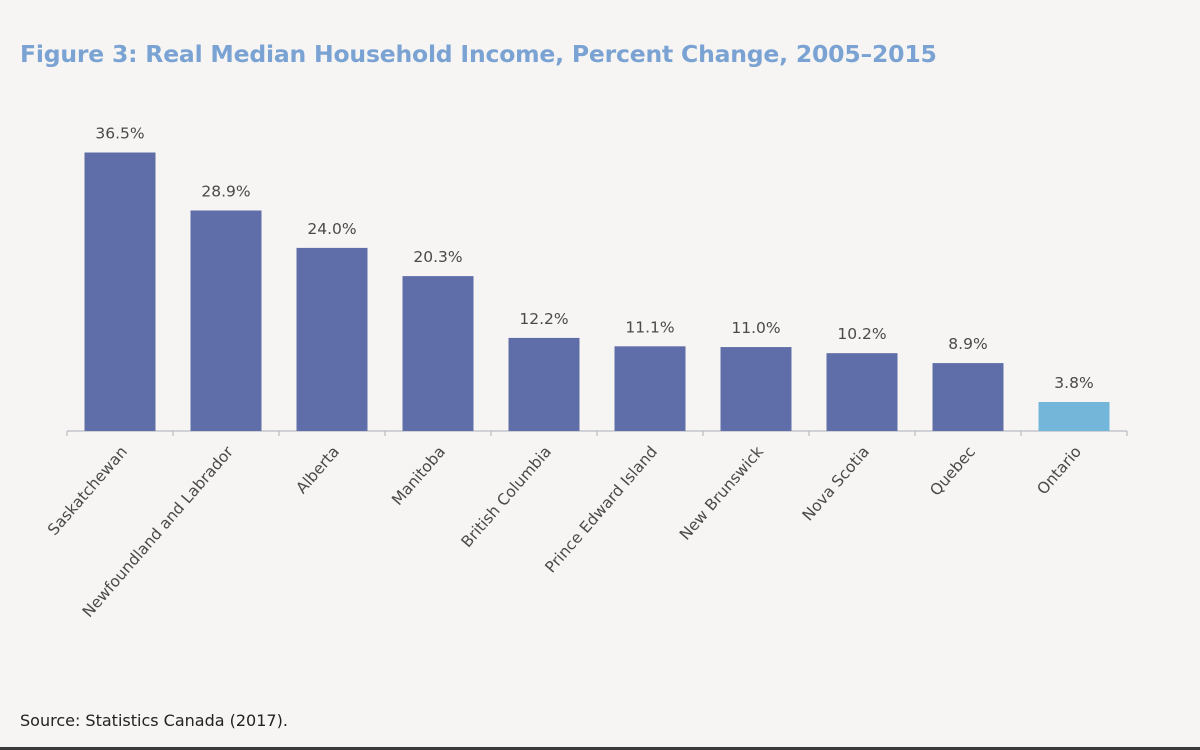 This screenshot has height=750, width=1200. What do you see at coordinates (154, 720) in the screenshot?
I see `source-note: Source: Statistics Canada (2017).` at bounding box center [154, 720].